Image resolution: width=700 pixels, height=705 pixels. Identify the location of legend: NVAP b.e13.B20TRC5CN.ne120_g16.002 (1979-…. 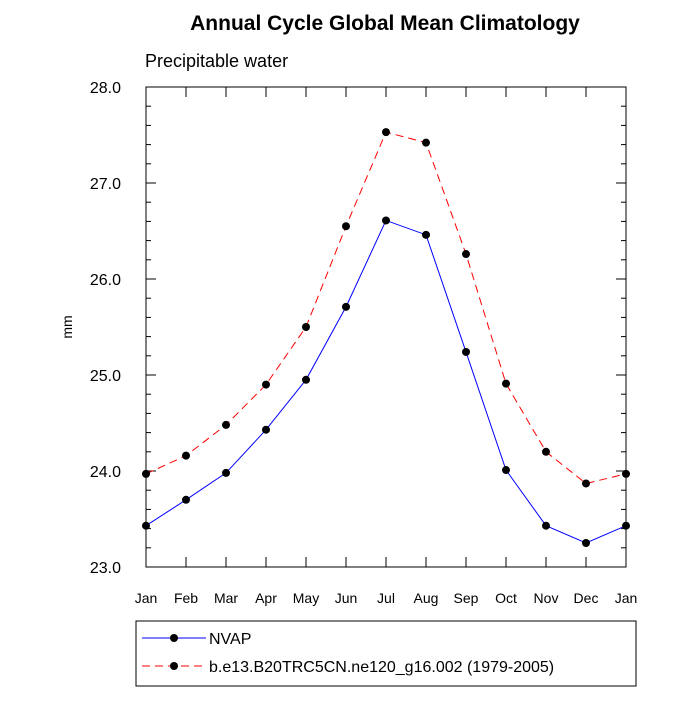
(386, 653).